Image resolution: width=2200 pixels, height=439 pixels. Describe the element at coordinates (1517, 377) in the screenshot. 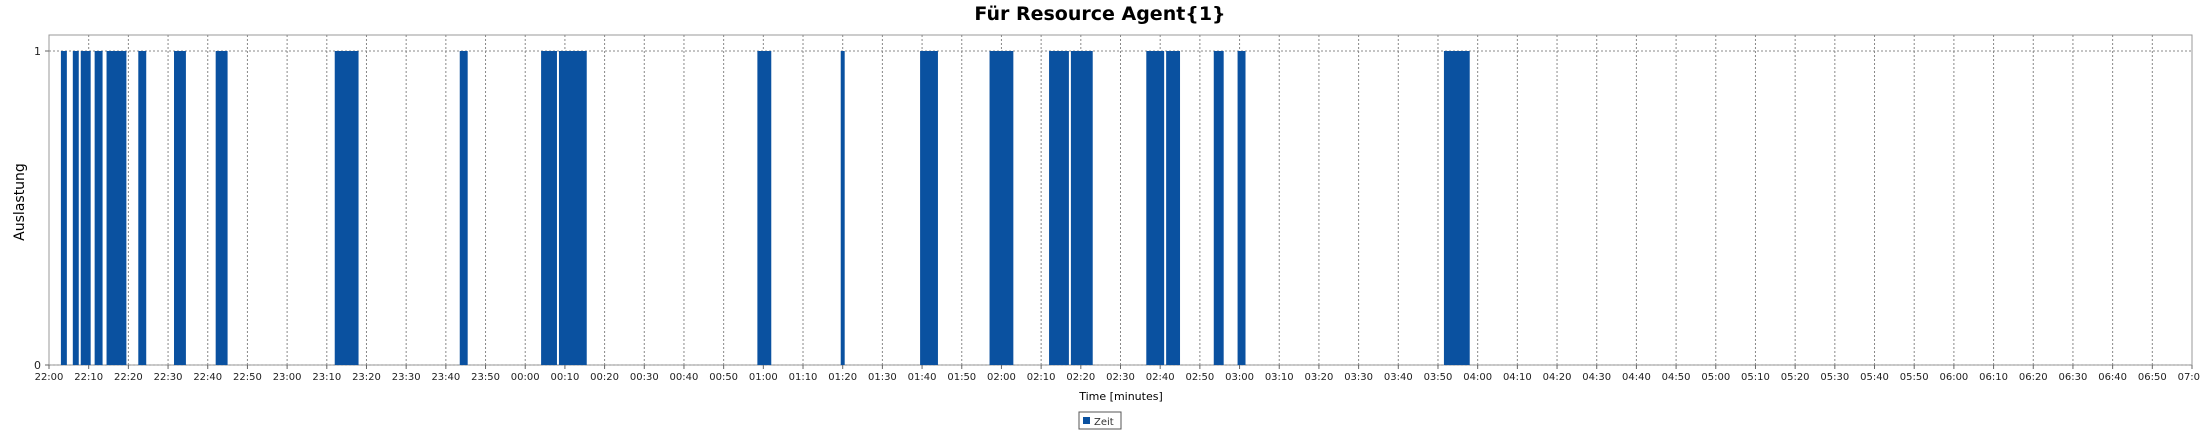

I see `x-tick-label: 04:10` at that location.